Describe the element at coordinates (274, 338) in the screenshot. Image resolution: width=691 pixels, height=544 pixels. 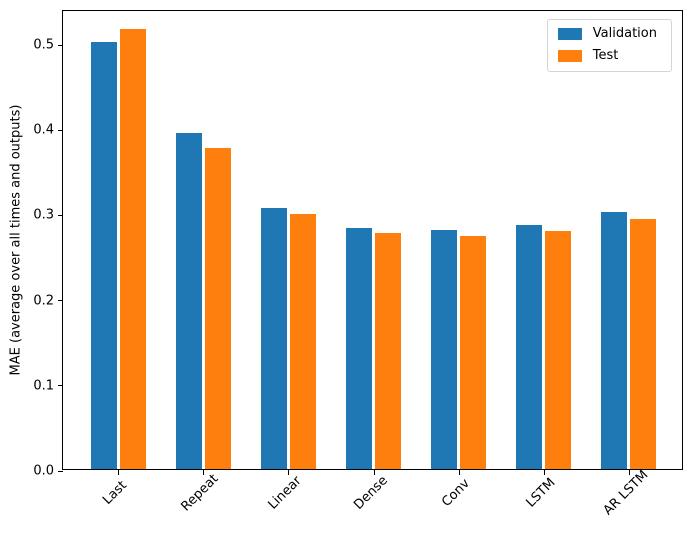
I see `bar-validation-linear` at that location.